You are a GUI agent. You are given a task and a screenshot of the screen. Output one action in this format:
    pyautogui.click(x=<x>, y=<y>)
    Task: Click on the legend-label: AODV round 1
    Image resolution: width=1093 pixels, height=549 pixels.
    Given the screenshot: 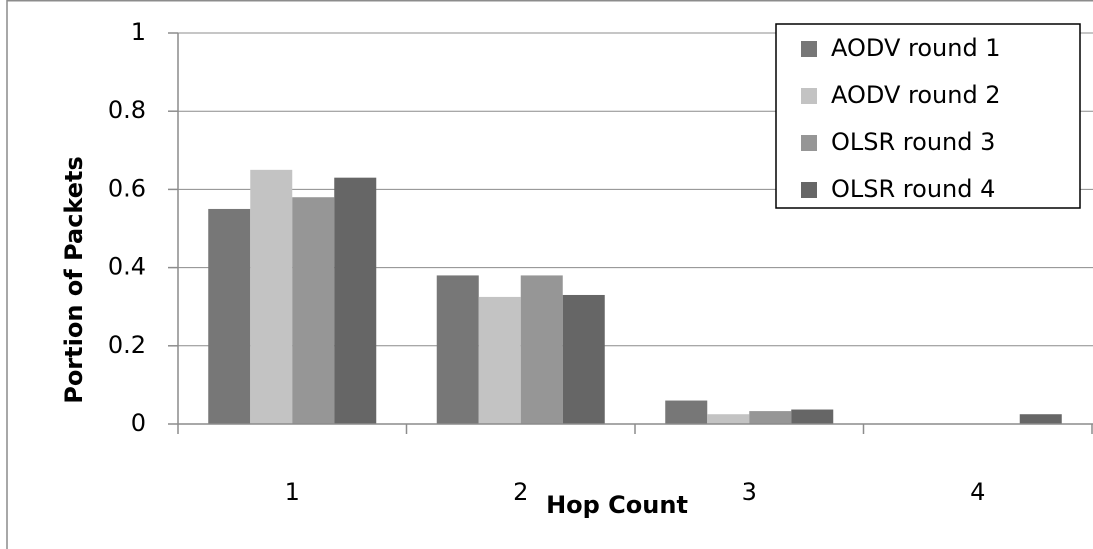 What is the action you would take?
    pyautogui.click(x=916, y=48)
    